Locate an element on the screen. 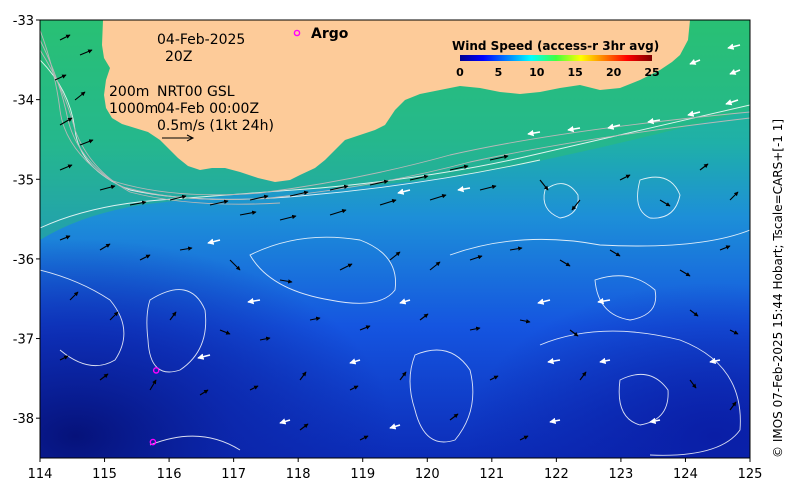 The width and height of the screenshot is (791, 492). colorbar-tick-label: 10 is located at coordinates (537, 72).